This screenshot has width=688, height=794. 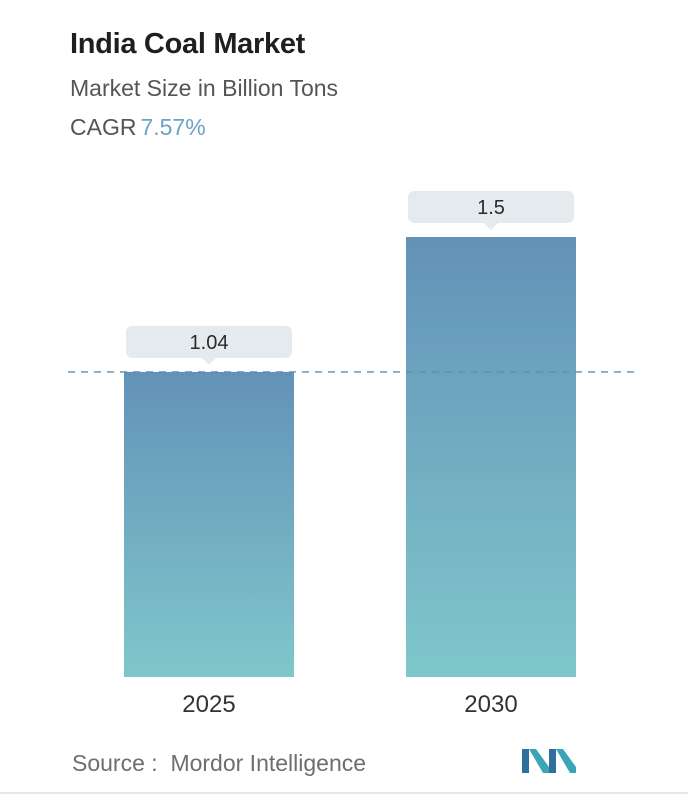 What do you see at coordinates (138, 127) in the screenshot?
I see `cagr-line: CAGR 7.57%` at bounding box center [138, 127].